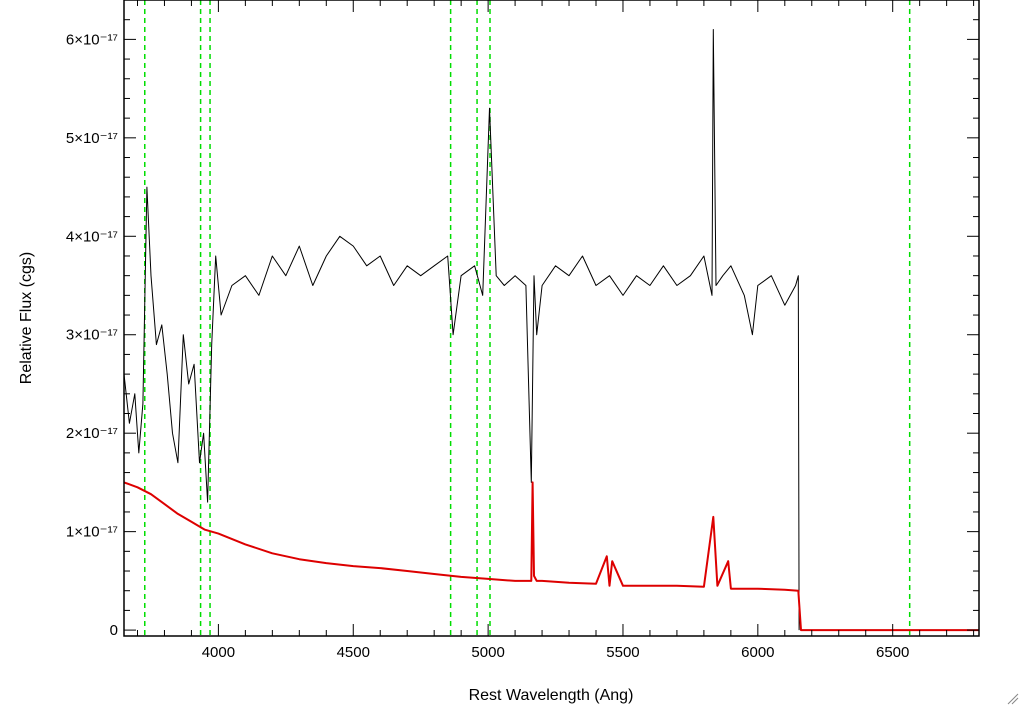 Image resolution: width=1020 pixels, height=706 pixels. I want to click on y-tick-label: 4×10⁻¹⁷, so click(92, 236).